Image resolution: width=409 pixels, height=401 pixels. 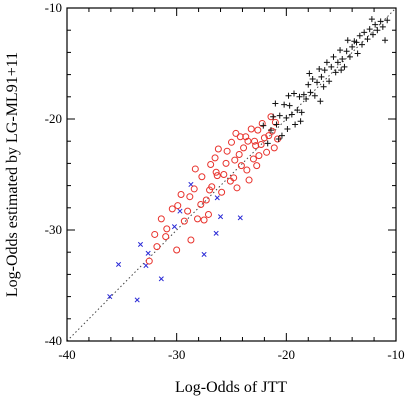 I want to click on x-axis-title: Log-Odds of JTT, so click(x=231, y=387).